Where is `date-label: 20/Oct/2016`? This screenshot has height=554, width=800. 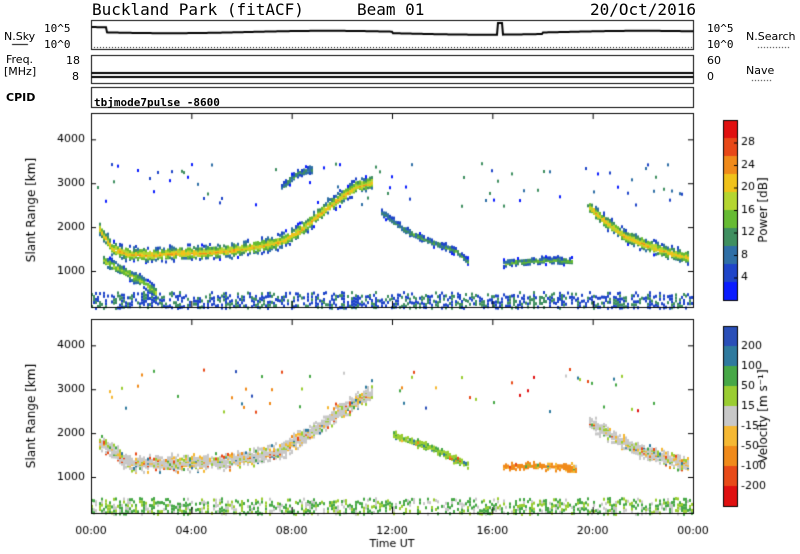
date-label: 20/Oct/2016 is located at coordinates (643, 9).